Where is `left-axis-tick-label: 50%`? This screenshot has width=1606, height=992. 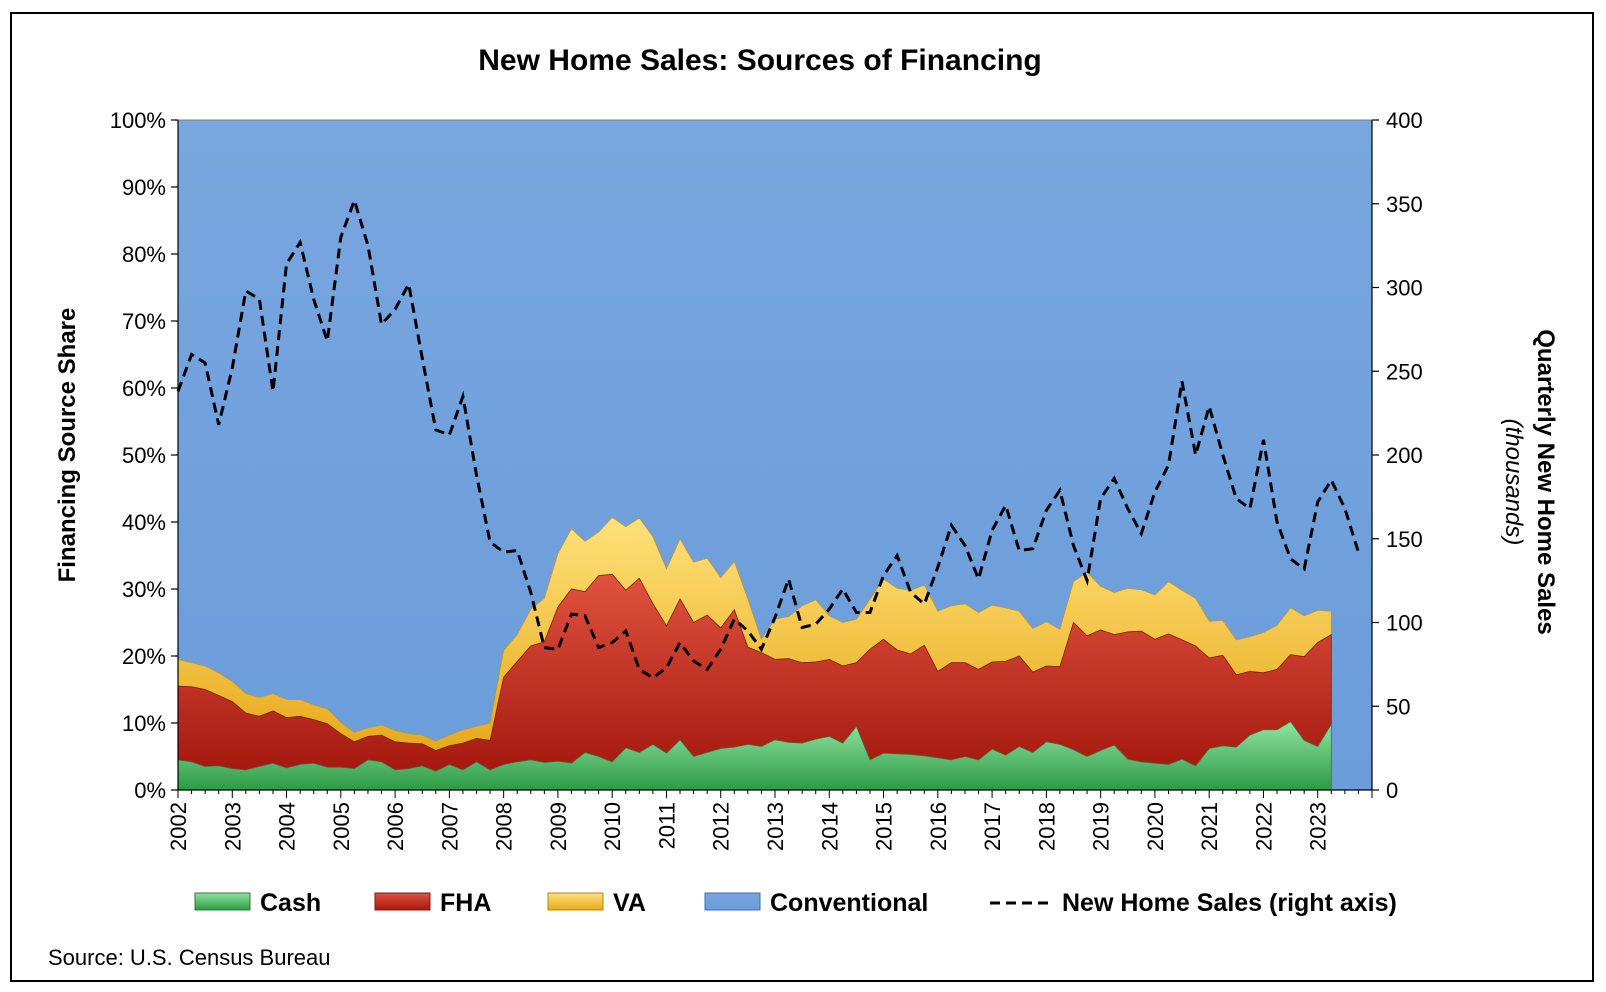 left-axis-tick-label: 50% is located at coordinates (144, 455).